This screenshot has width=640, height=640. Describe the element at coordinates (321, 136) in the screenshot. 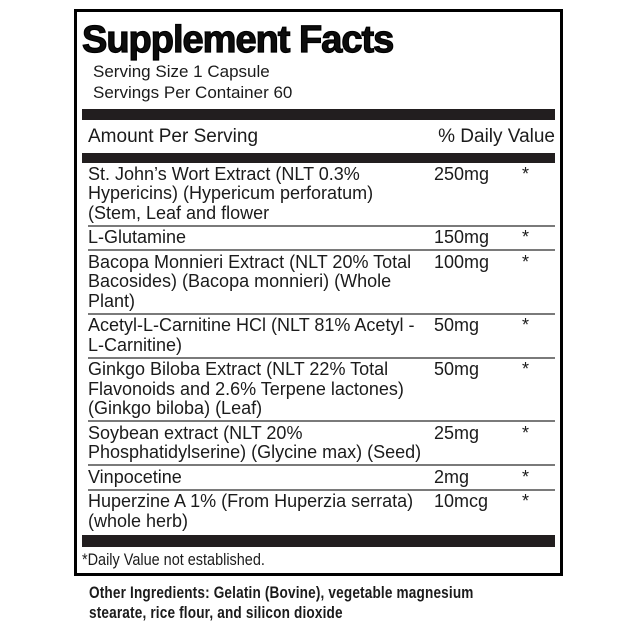

I see `column-header-row: Amount Per Serving % Daily Value` at that location.